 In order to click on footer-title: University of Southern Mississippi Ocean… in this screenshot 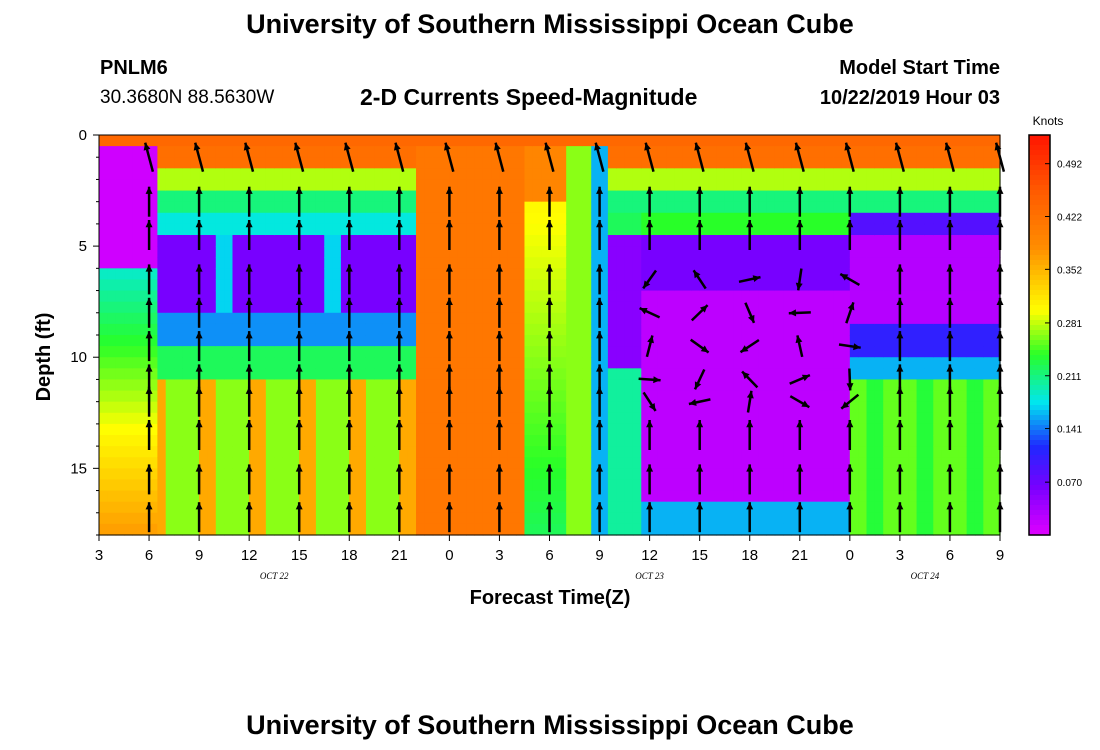, I will do `click(550, 725)`.